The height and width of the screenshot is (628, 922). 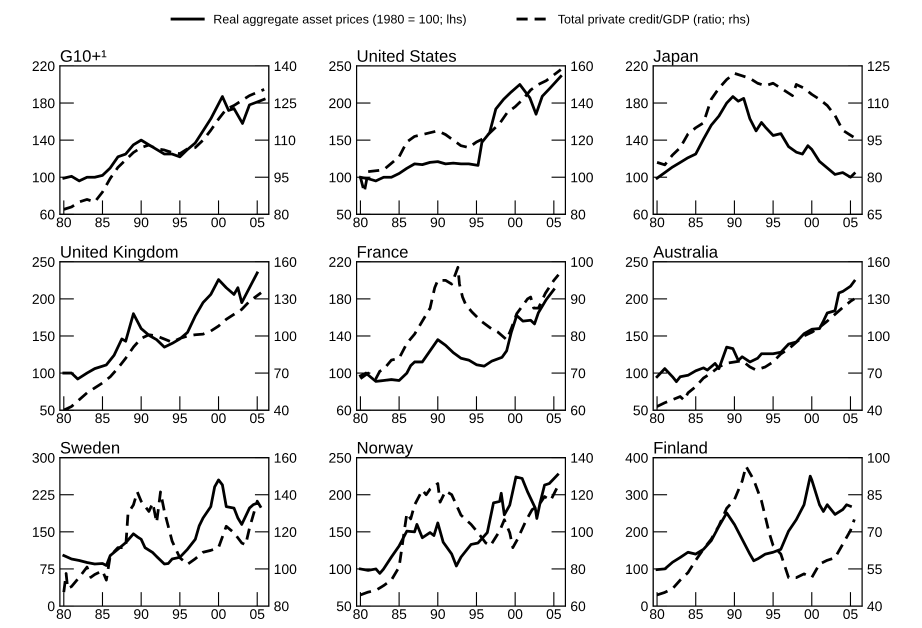 I want to click on y2-tick-label: 130, so click(x=879, y=299).